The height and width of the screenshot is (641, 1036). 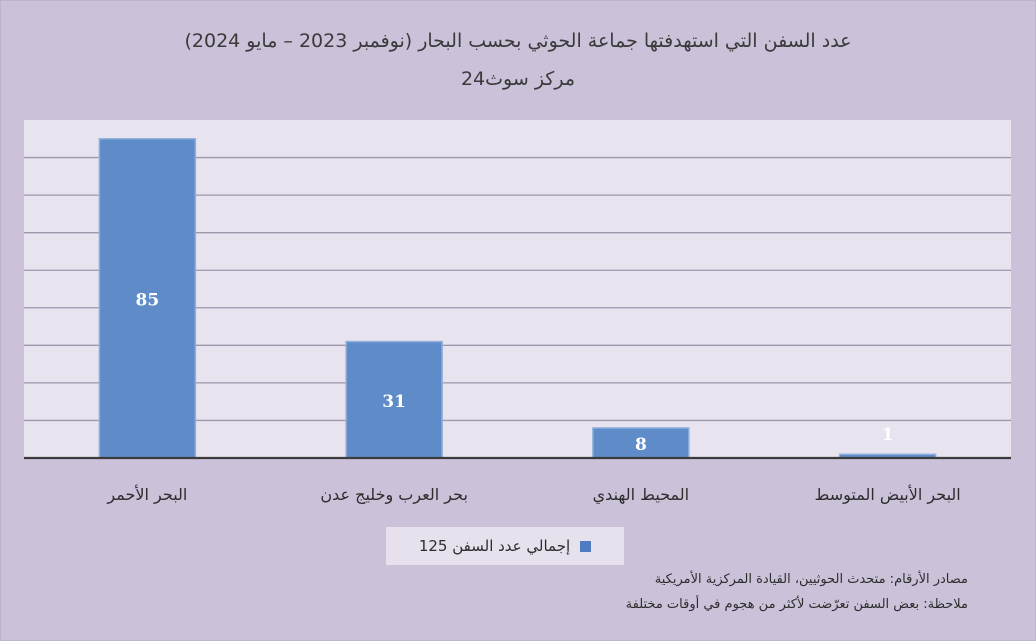 I want to click on category-label: البحر الأحمر, so click(x=146, y=494).